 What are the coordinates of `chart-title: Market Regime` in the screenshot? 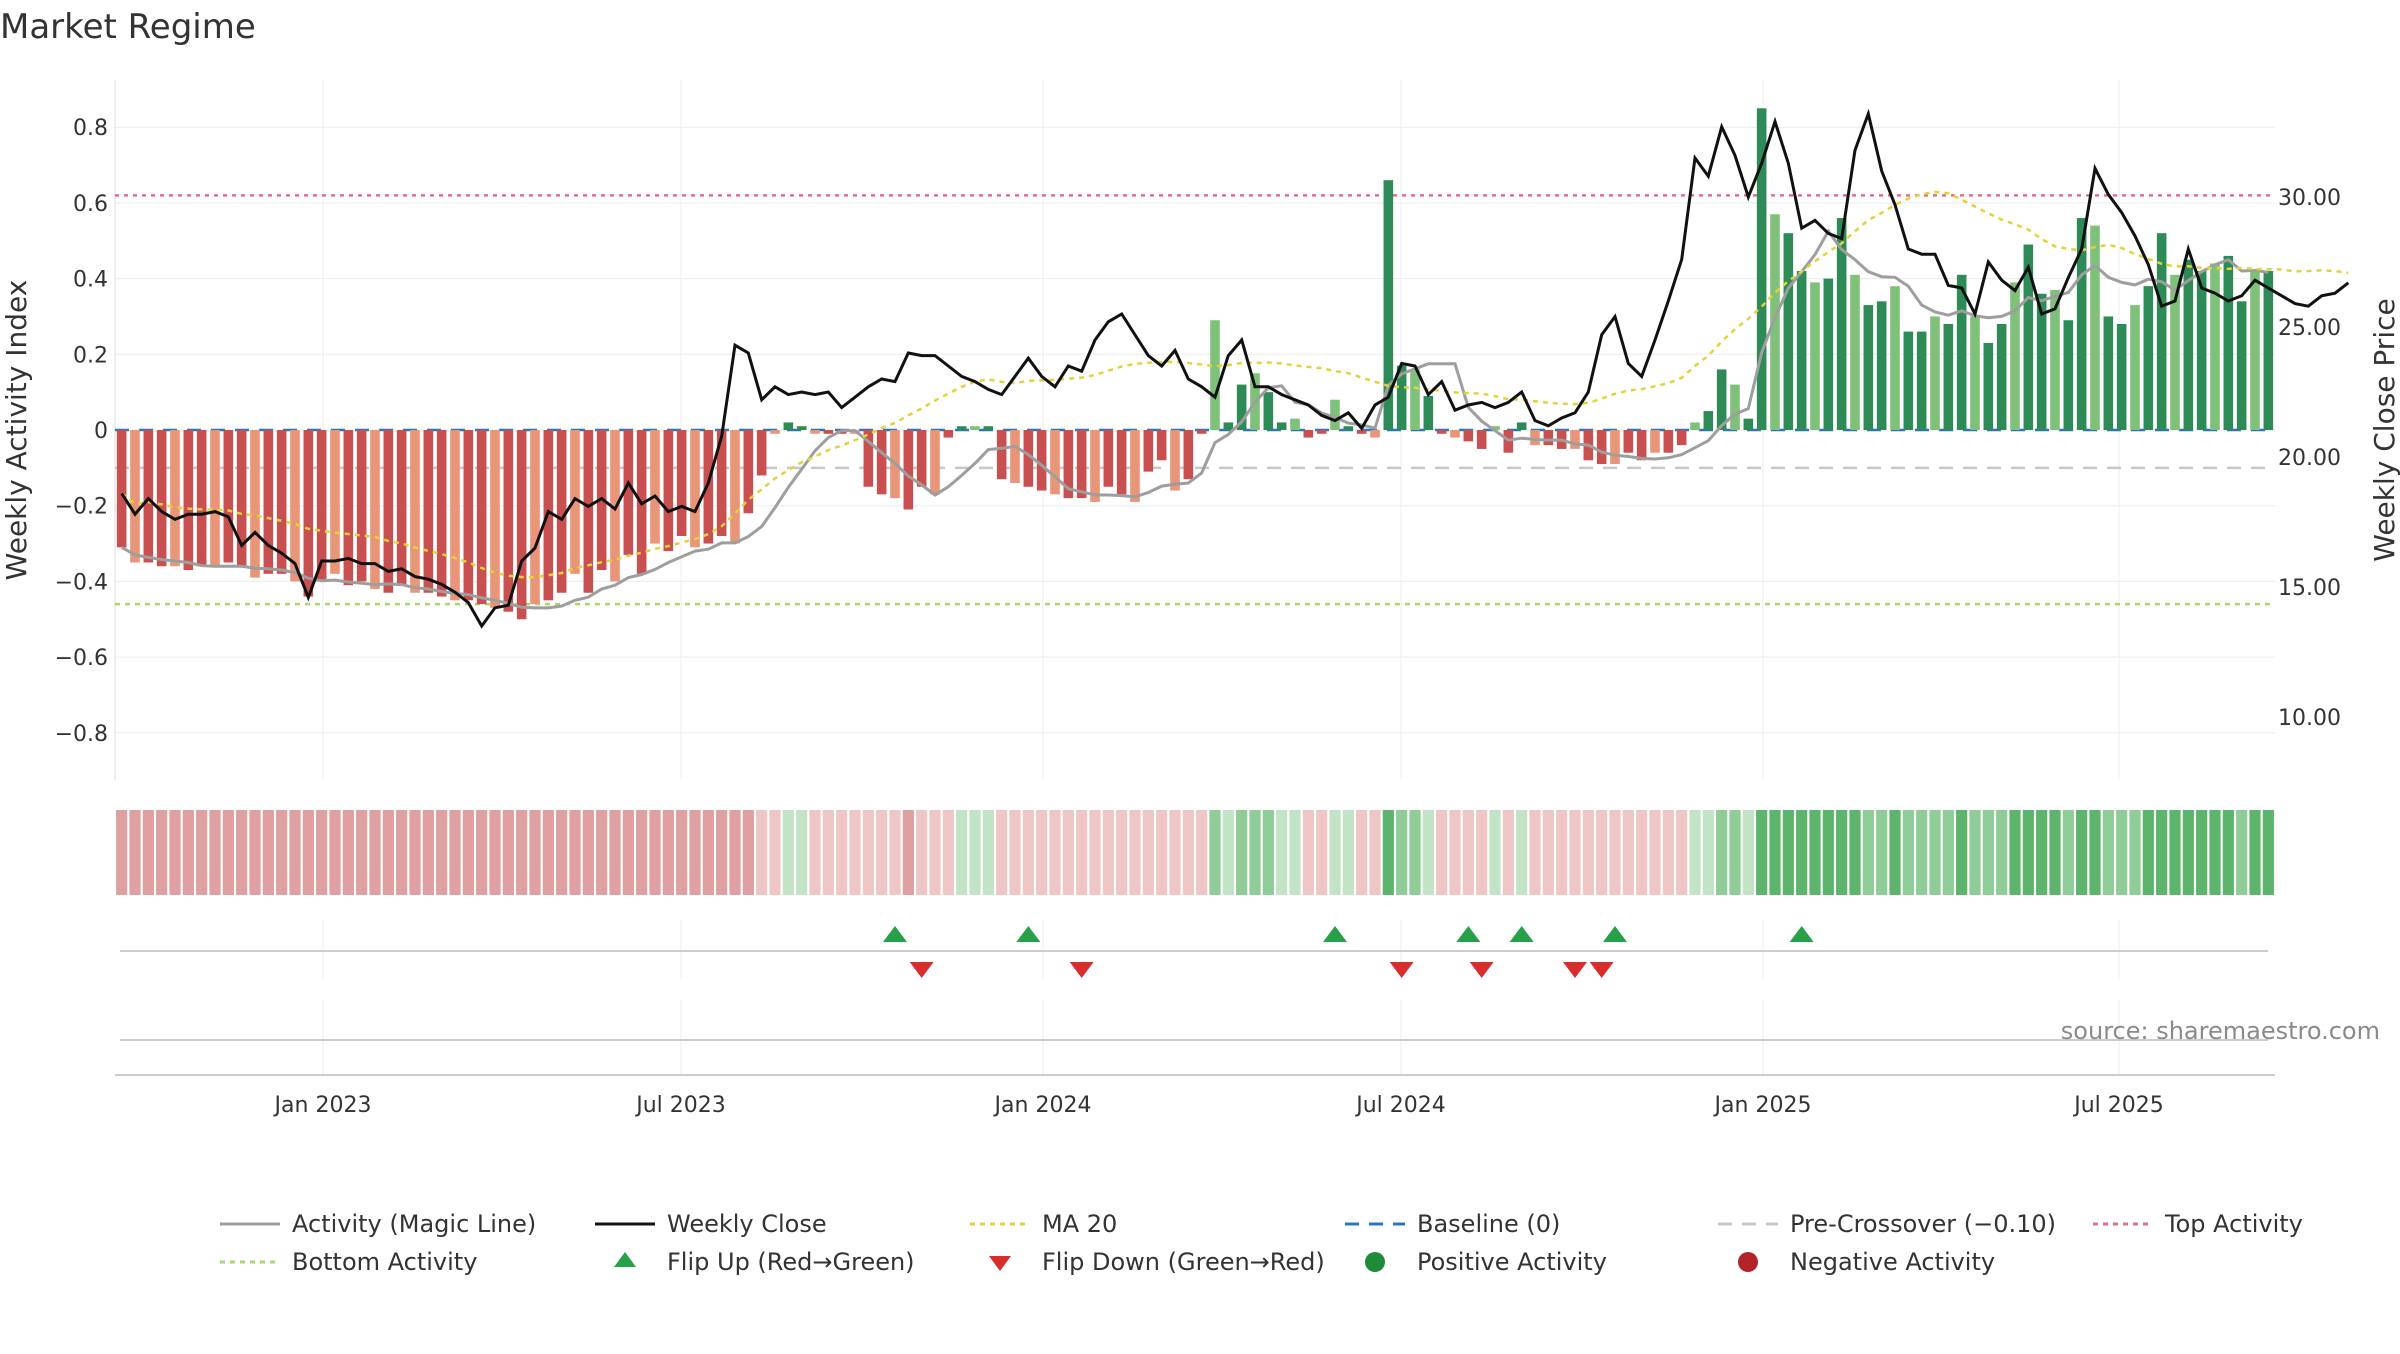 It's located at (128, 27).